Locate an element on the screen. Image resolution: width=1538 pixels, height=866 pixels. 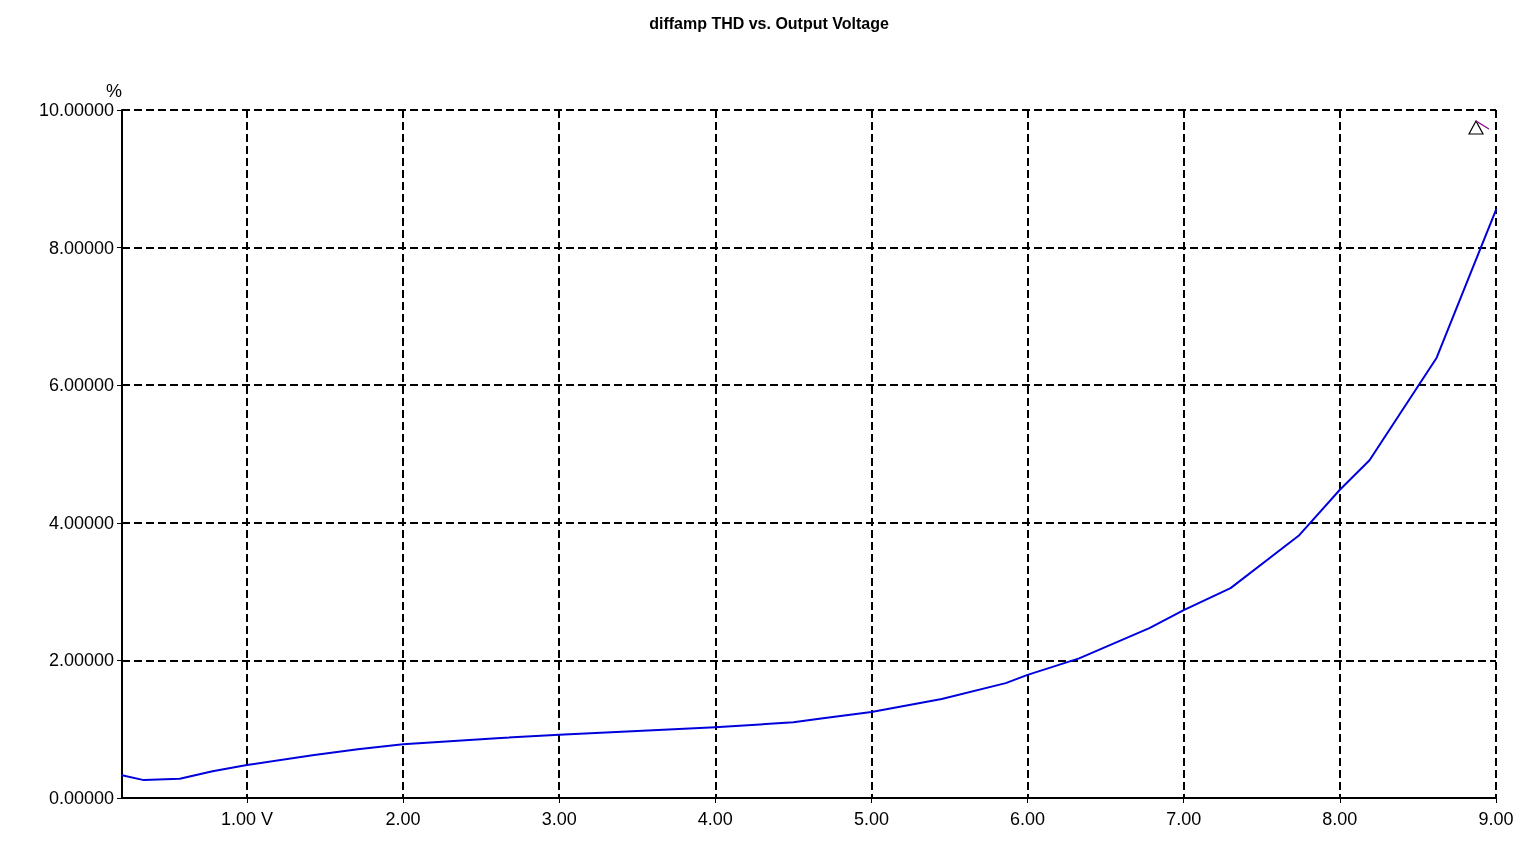
x-tick-label: 8.00 is located at coordinates (1340, 819).